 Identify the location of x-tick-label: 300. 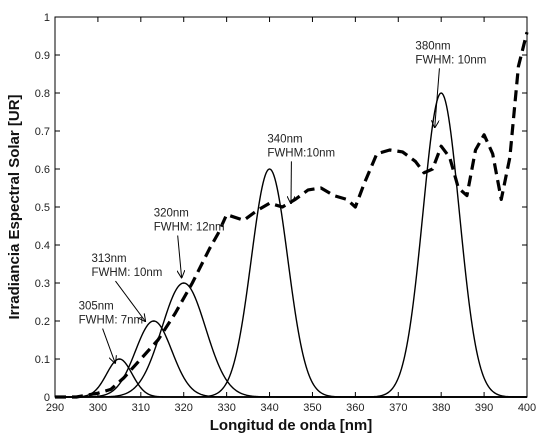
(98, 408).